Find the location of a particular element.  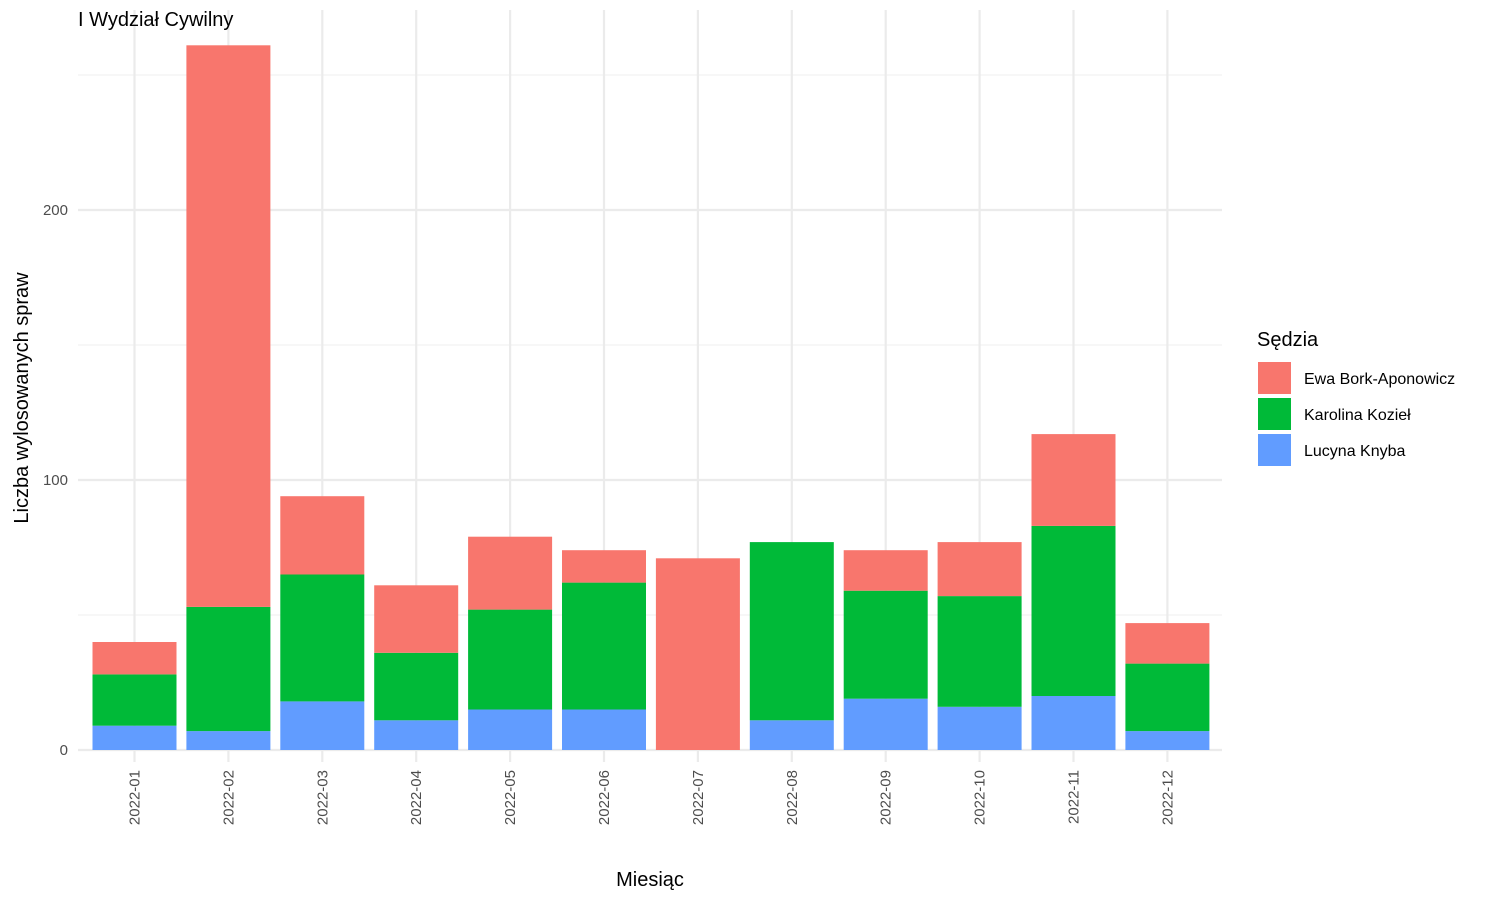

bar-2022-07-ewa-bork-aponowicz is located at coordinates (697, 654).